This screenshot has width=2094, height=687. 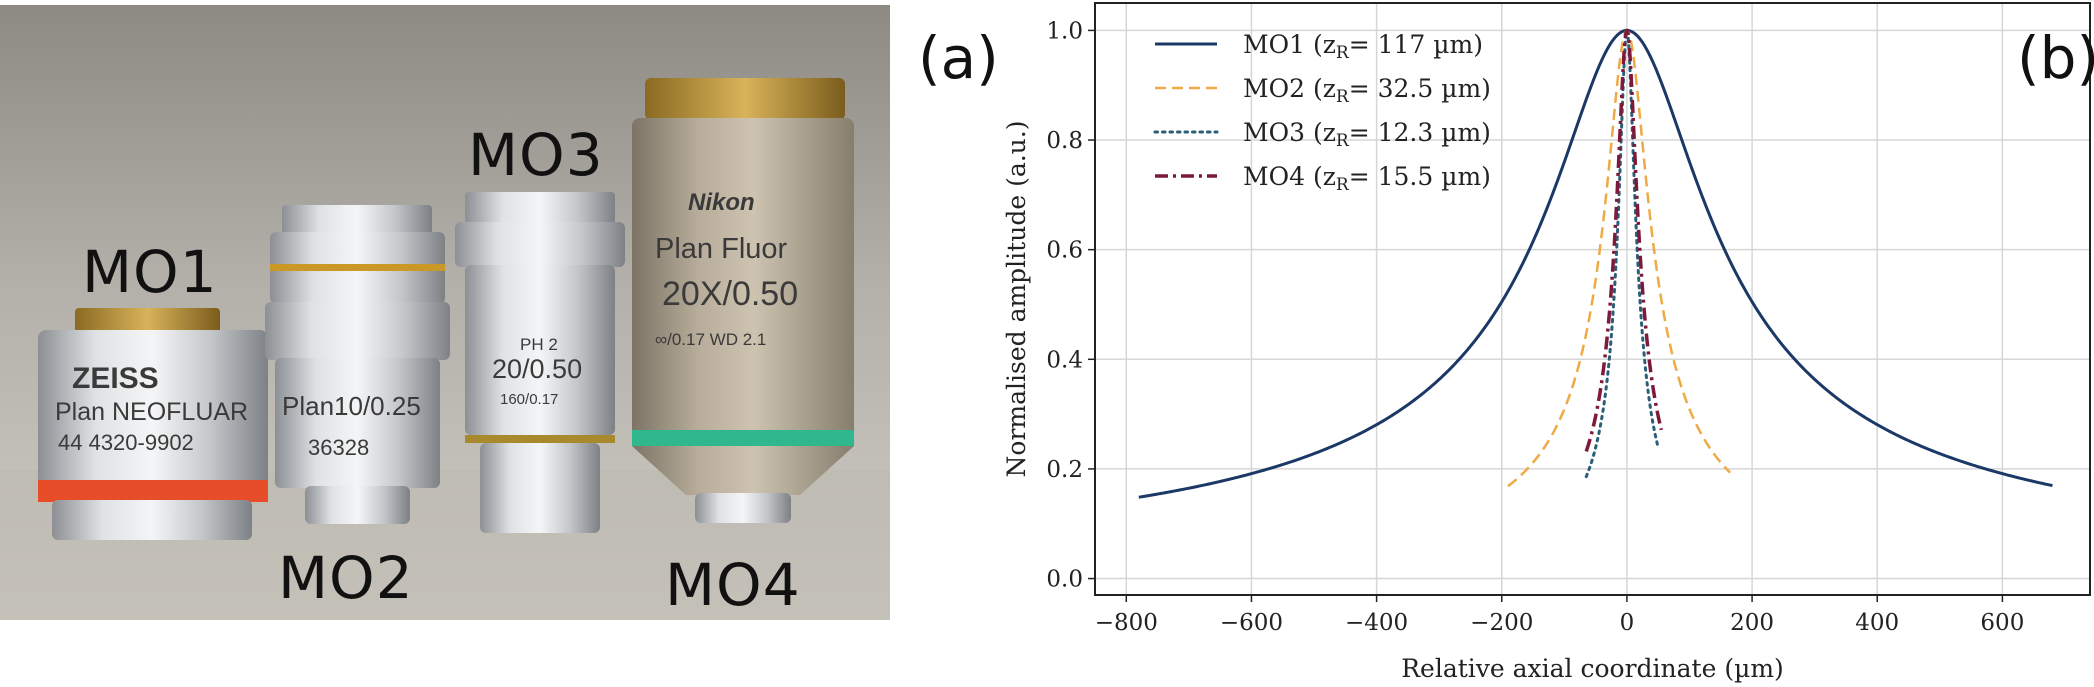 What do you see at coordinates (733, 585) in the screenshot?
I see `lens-label-mo4: MO4` at bounding box center [733, 585].